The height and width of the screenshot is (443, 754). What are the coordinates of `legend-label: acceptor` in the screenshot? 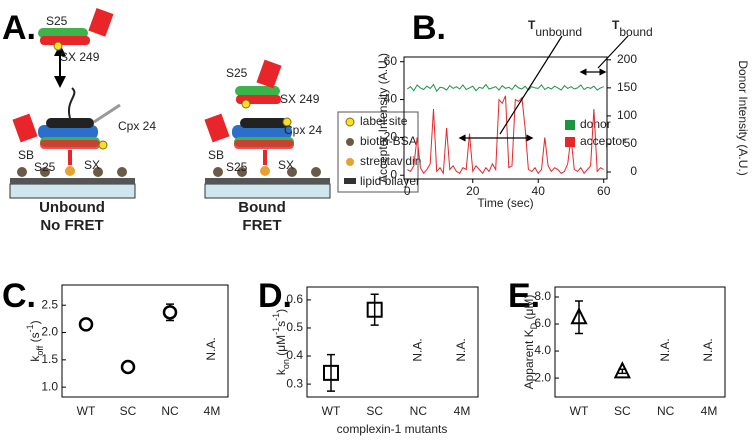 It's located at (603, 141).